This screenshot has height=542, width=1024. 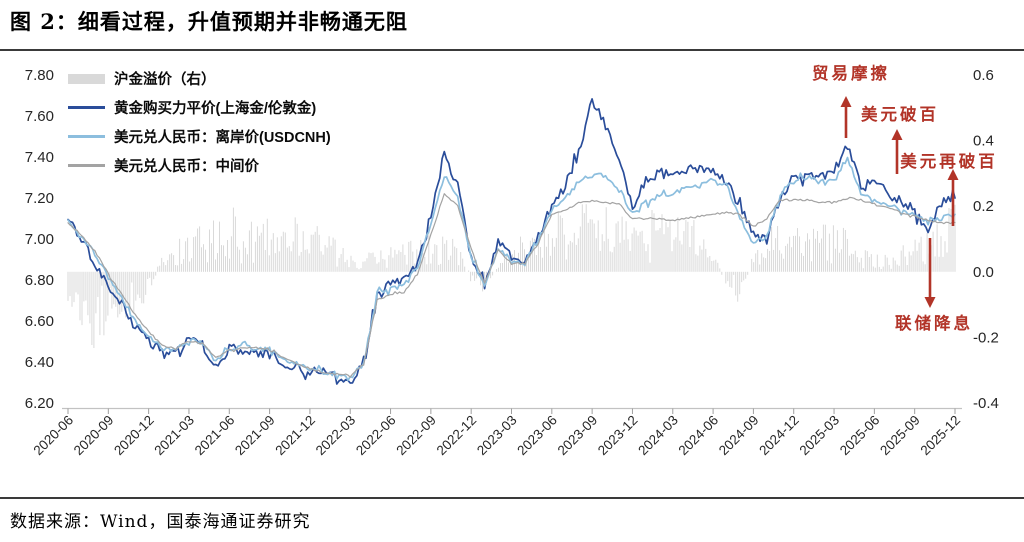 What do you see at coordinates (699, 436) in the screenshot?
I see `x-tick-label: 2024-06` at bounding box center [699, 436].